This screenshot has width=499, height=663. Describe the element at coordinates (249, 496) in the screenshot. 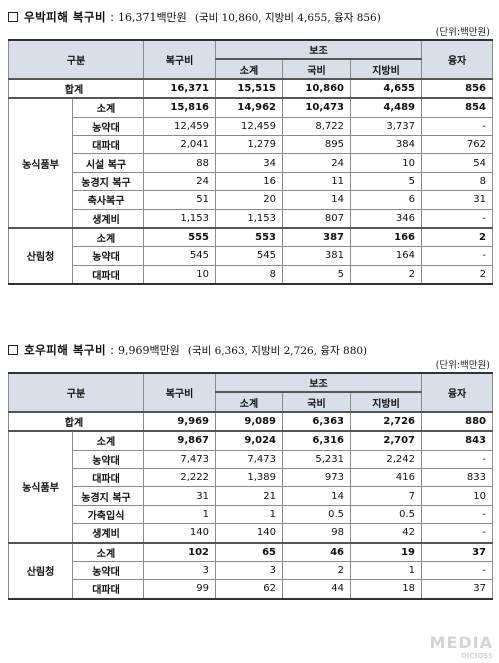

I see `cell-value: 21` at that location.